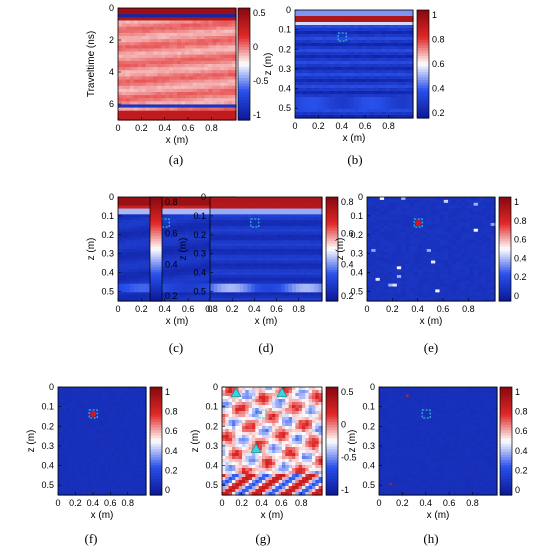 The image size is (536, 550). I want to click on subfigure-caption: (g), so click(262, 538).